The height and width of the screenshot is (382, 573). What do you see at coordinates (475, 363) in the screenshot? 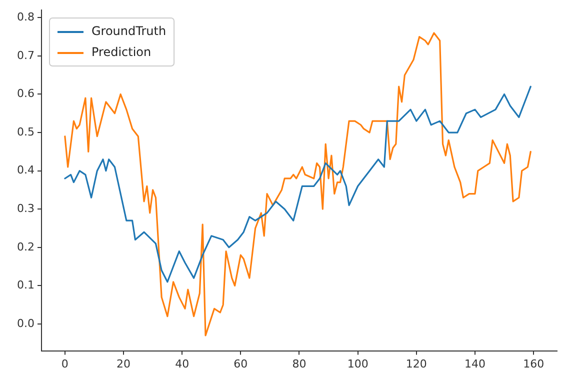
I see `x-tick-label: 140` at bounding box center [475, 363].